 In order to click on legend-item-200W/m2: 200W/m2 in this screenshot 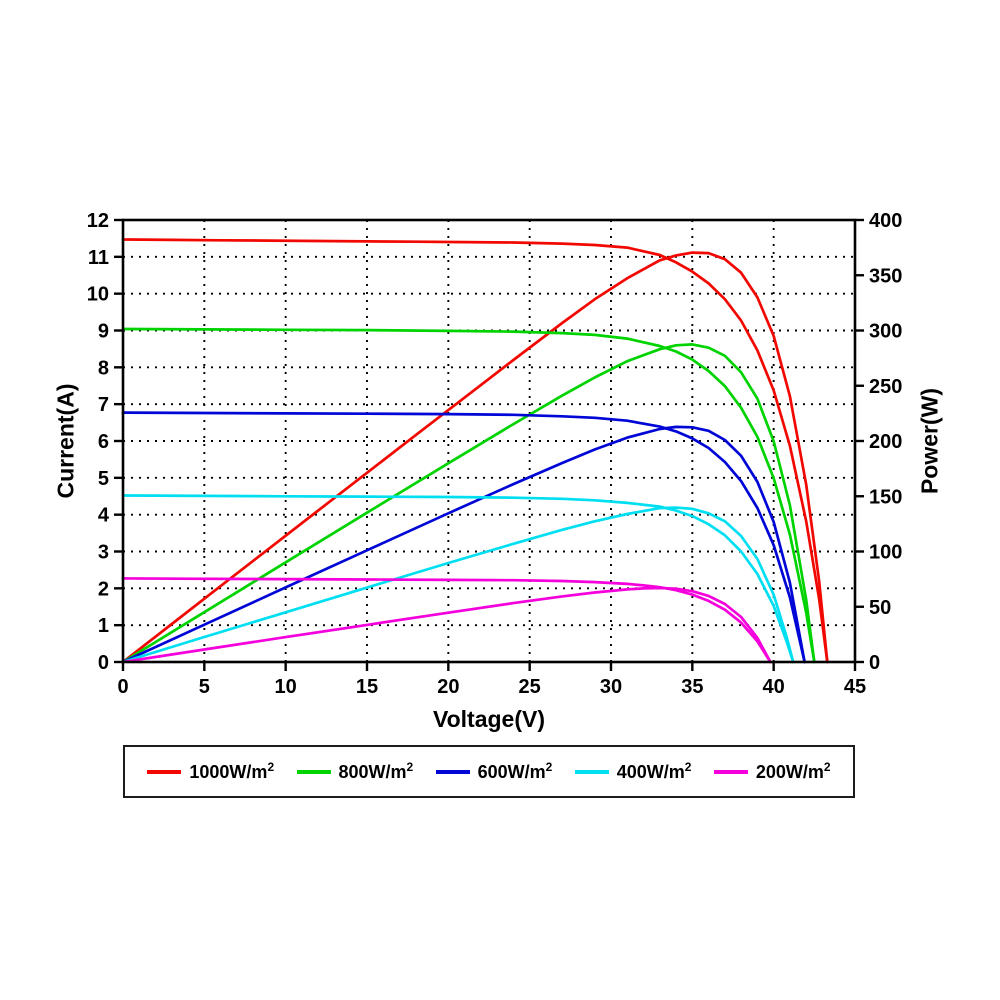, I will do `click(772, 771)`.